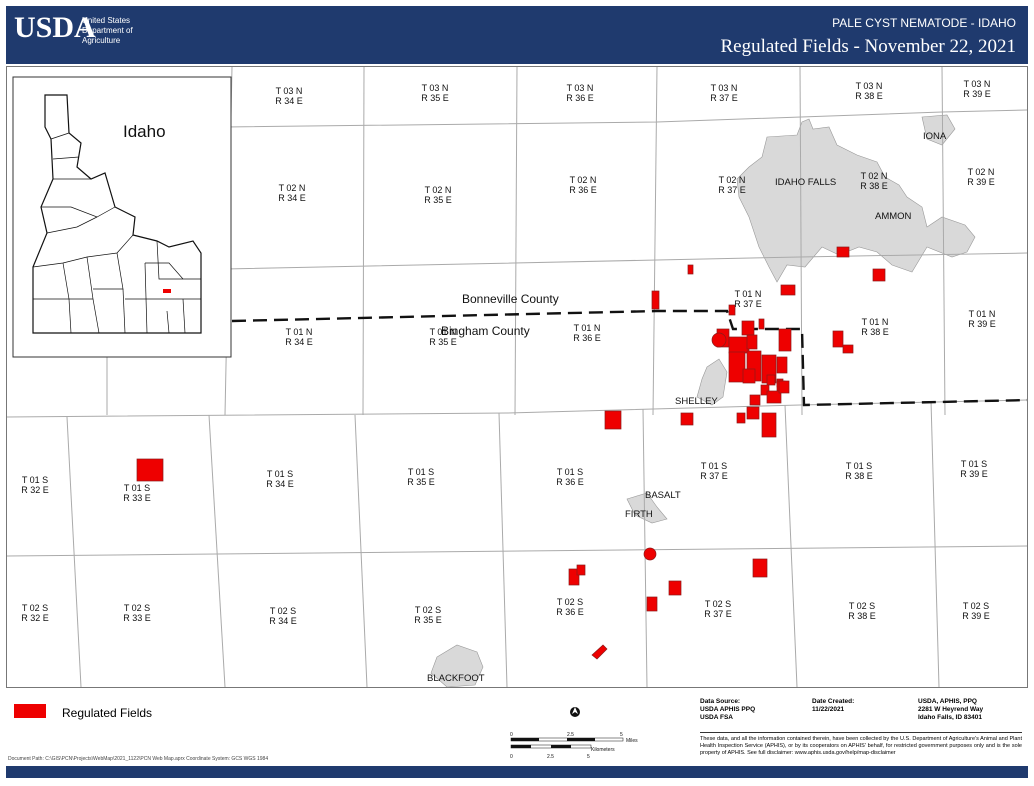  I want to click on usda-logo-word: USDA, so click(55, 27).